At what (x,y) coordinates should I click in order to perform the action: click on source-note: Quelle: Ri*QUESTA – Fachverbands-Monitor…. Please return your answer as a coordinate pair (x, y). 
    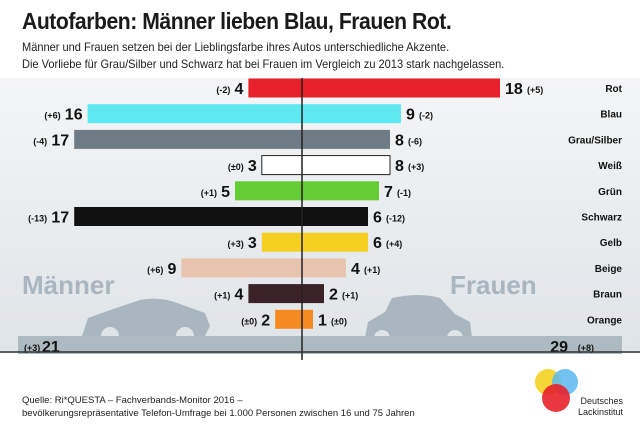
    Looking at the image, I should click on (218, 407).